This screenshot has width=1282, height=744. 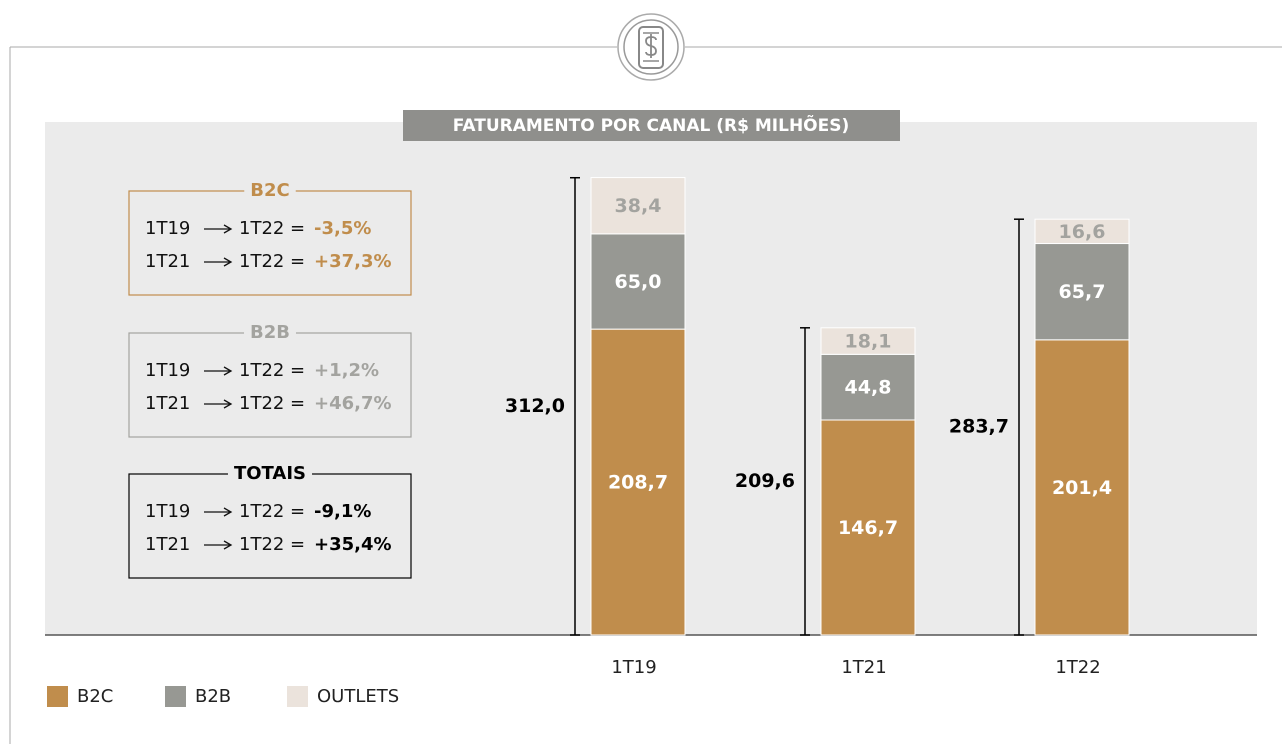 I want to click on data-label: 44,8, so click(x=868, y=388).